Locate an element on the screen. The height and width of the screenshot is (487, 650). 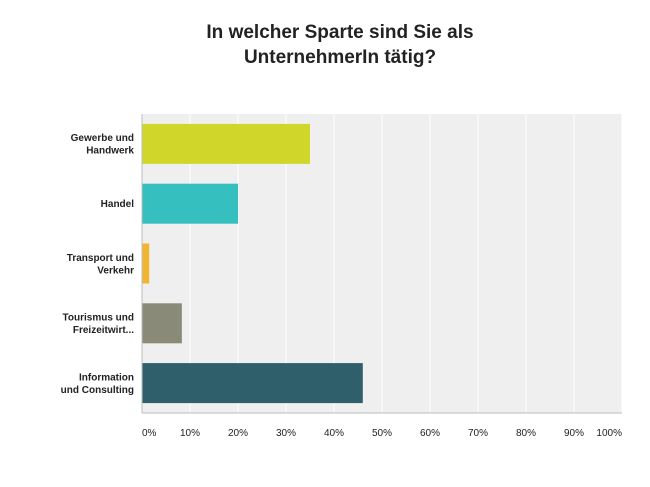
category-label: Information is located at coordinates (106, 377).